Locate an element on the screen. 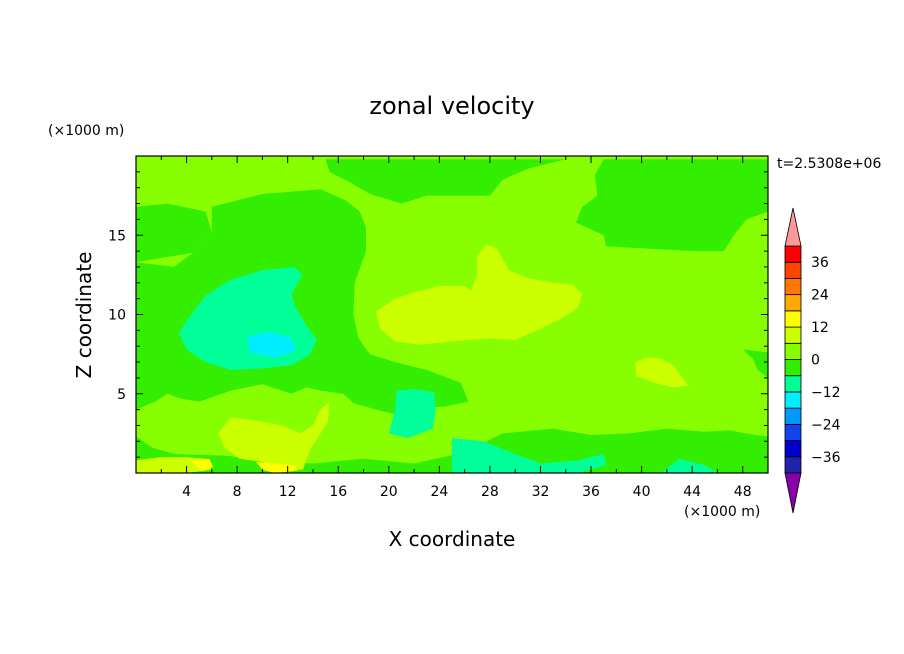 Image resolution: width=904 pixels, height=654 pixels. x-tick-label: 40 is located at coordinates (642, 492).